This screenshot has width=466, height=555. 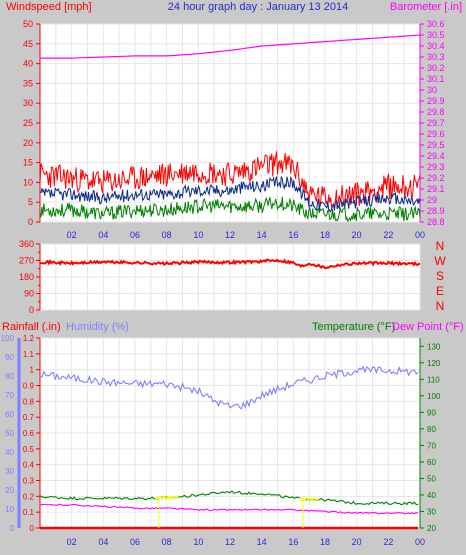 I want to click on direction-tick-label: 360, so click(x=26, y=244).